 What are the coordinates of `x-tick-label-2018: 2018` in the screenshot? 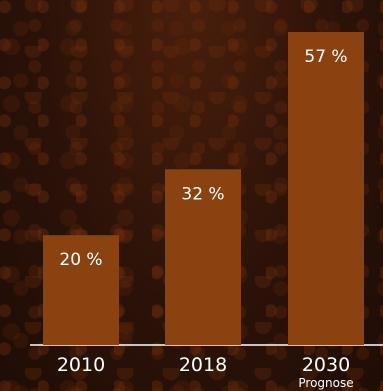 It's located at (203, 365).